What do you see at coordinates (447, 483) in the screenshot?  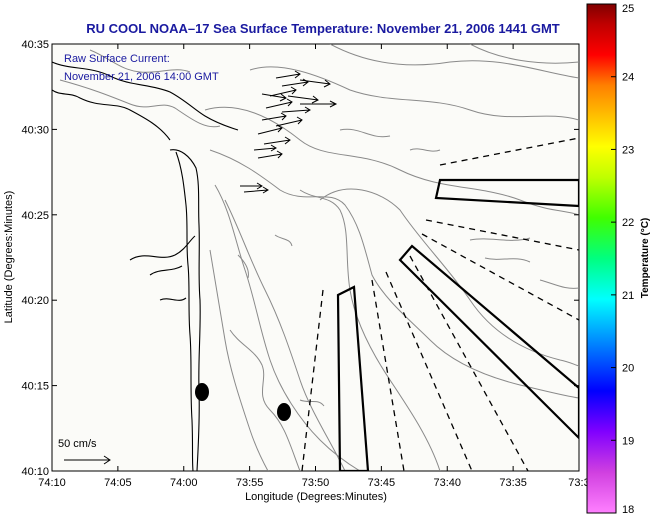 I see `x-tick-label: 73:40` at bounding box center [447, 483].